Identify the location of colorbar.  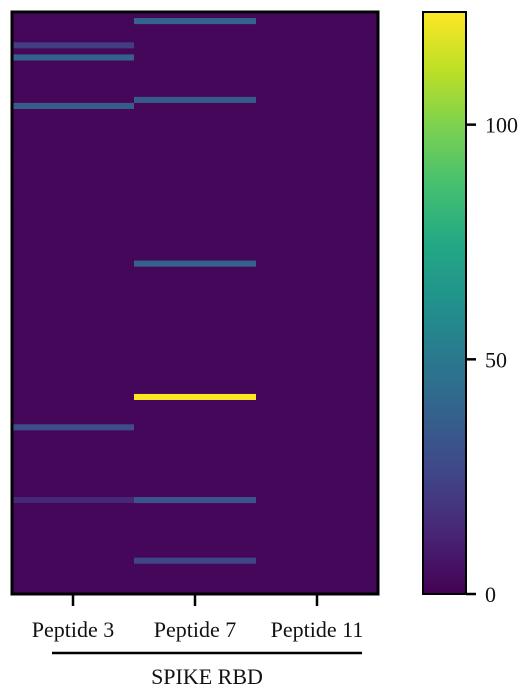
(444, 303).